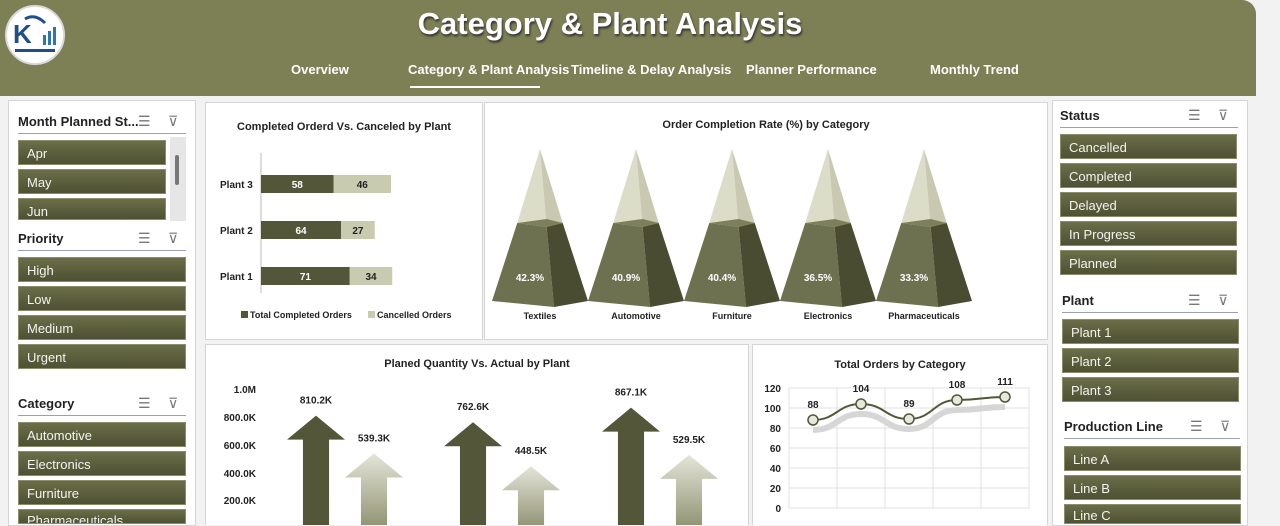  I want to click on legend-label: Total Completed Orders, so click(301, 315).